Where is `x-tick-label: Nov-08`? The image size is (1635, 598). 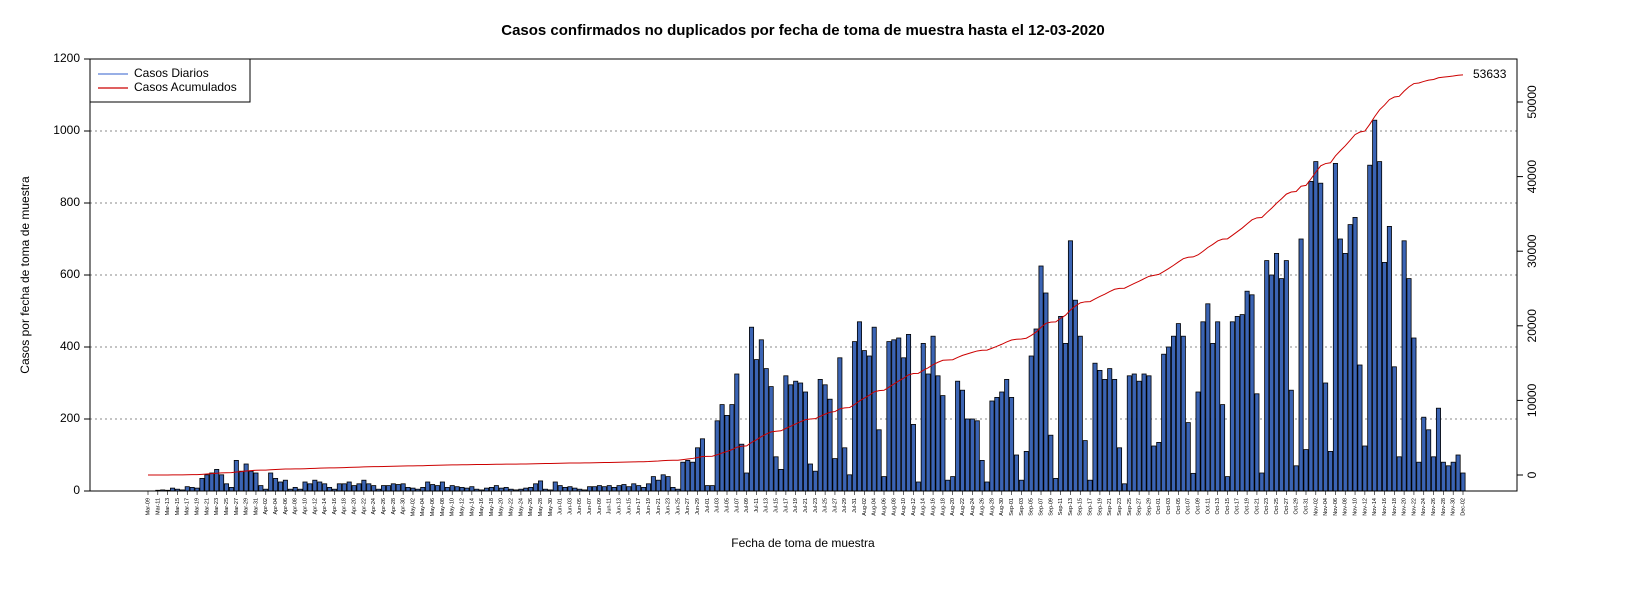 x-tick-label: Nov-08 is located at coordinates (1346, 507).